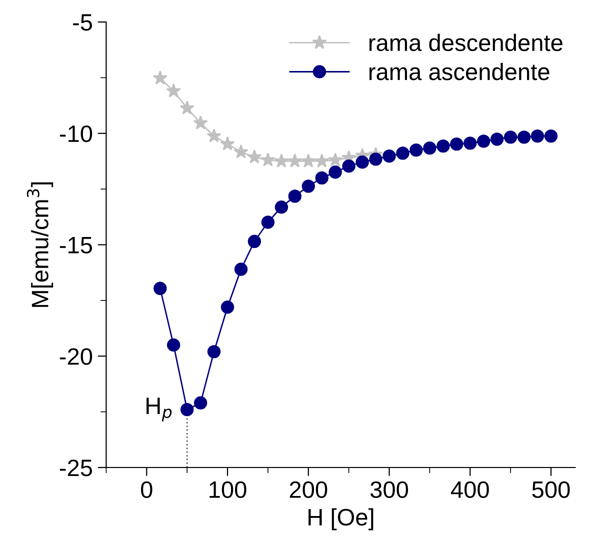  Describe the element at coordinates (469, 489) in the screenshot. I see `x-tick-label: 400` at that location.